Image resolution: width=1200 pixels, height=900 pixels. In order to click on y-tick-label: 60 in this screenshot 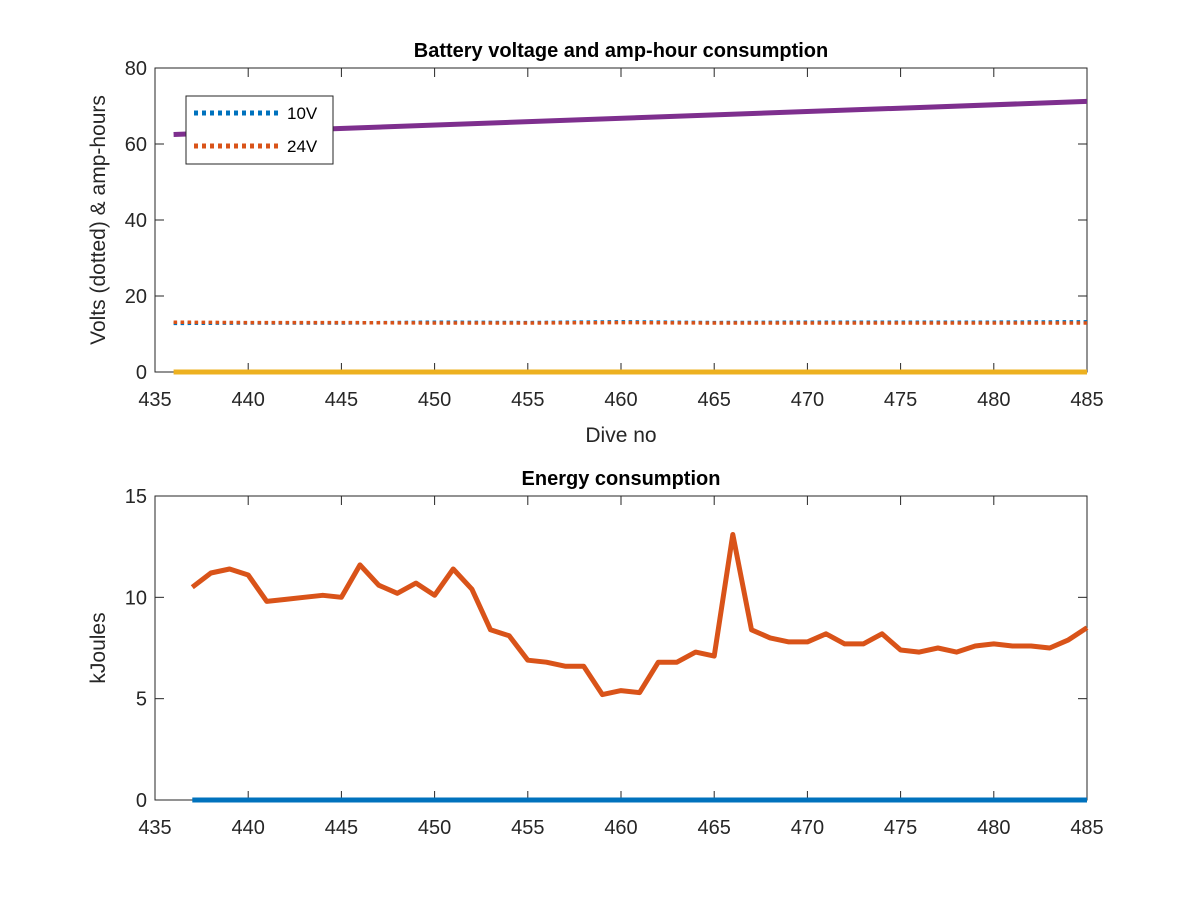, I will do `click(136, 145)`.